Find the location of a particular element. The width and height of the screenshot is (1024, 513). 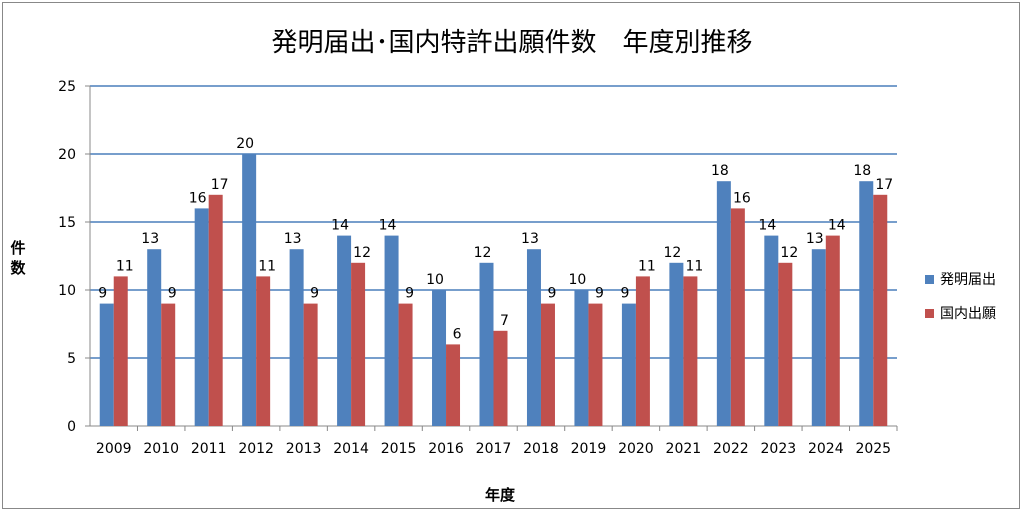

data-label: 20 is located at coordinates (245, 144).